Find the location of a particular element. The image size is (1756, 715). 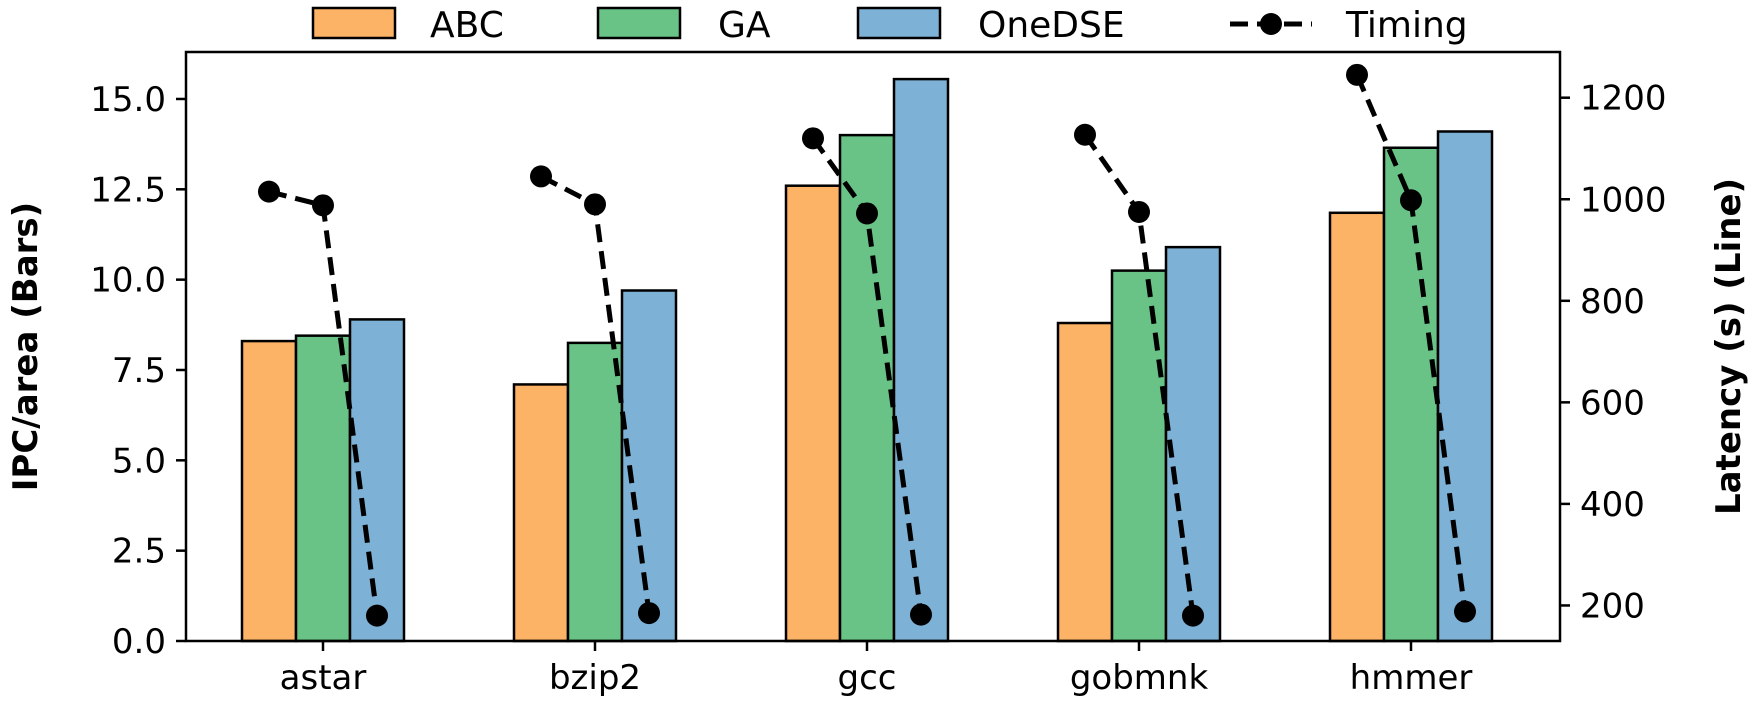

y-tick-label-left-0.0: 0.0 is located at coordinates (139, 642).